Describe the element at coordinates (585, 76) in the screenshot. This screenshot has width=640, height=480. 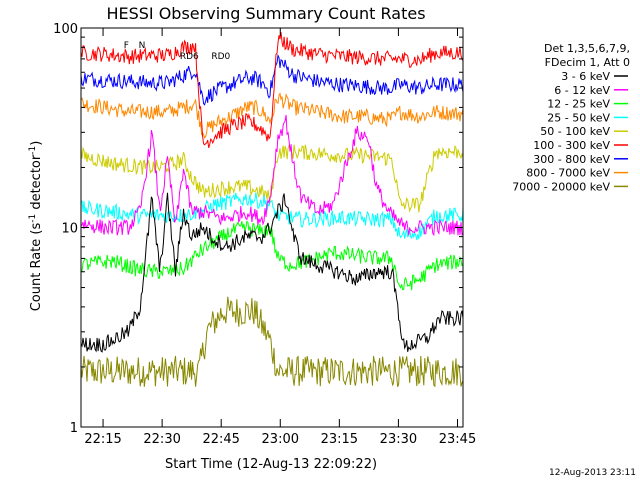
I see `legend-entry: 3 - 6 keV` at that location.